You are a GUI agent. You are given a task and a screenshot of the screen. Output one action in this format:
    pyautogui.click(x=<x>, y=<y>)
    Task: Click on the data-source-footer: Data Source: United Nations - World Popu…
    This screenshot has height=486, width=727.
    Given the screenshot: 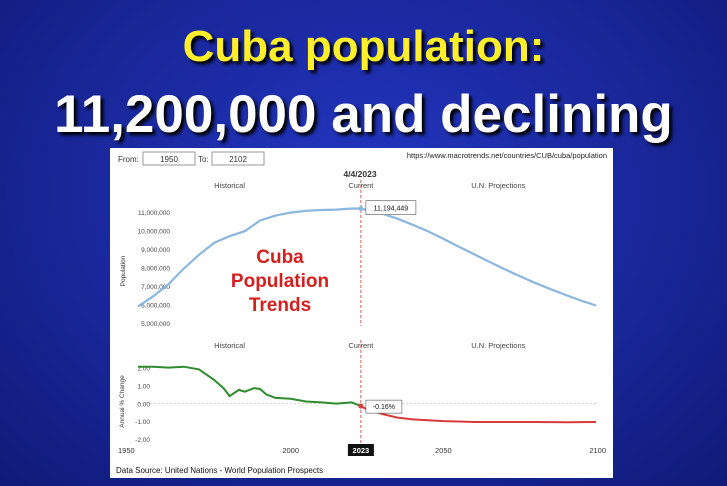 What is the action you would take?
    pyautogui.click(x=219, y=470)
    